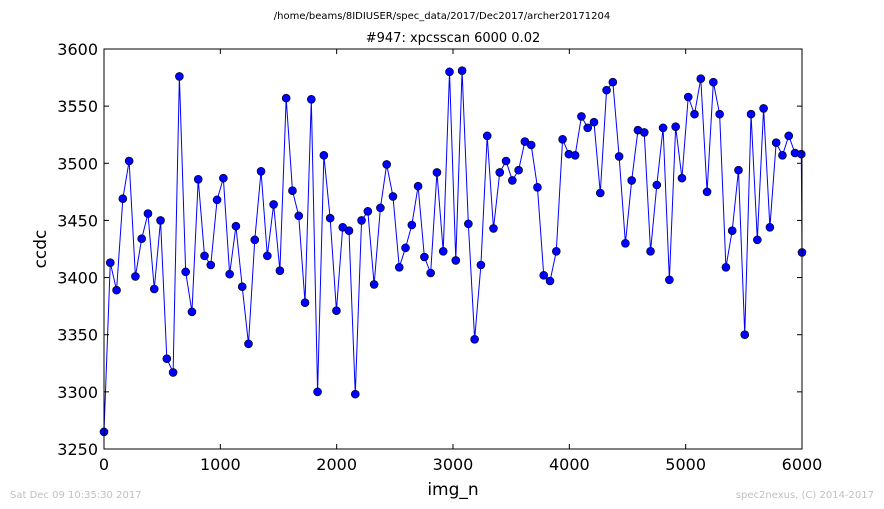  What do you see at coordinates (77, 163) in the screenshot?
I see `y-tick-label: 3500` at bounding box center [77, 163].